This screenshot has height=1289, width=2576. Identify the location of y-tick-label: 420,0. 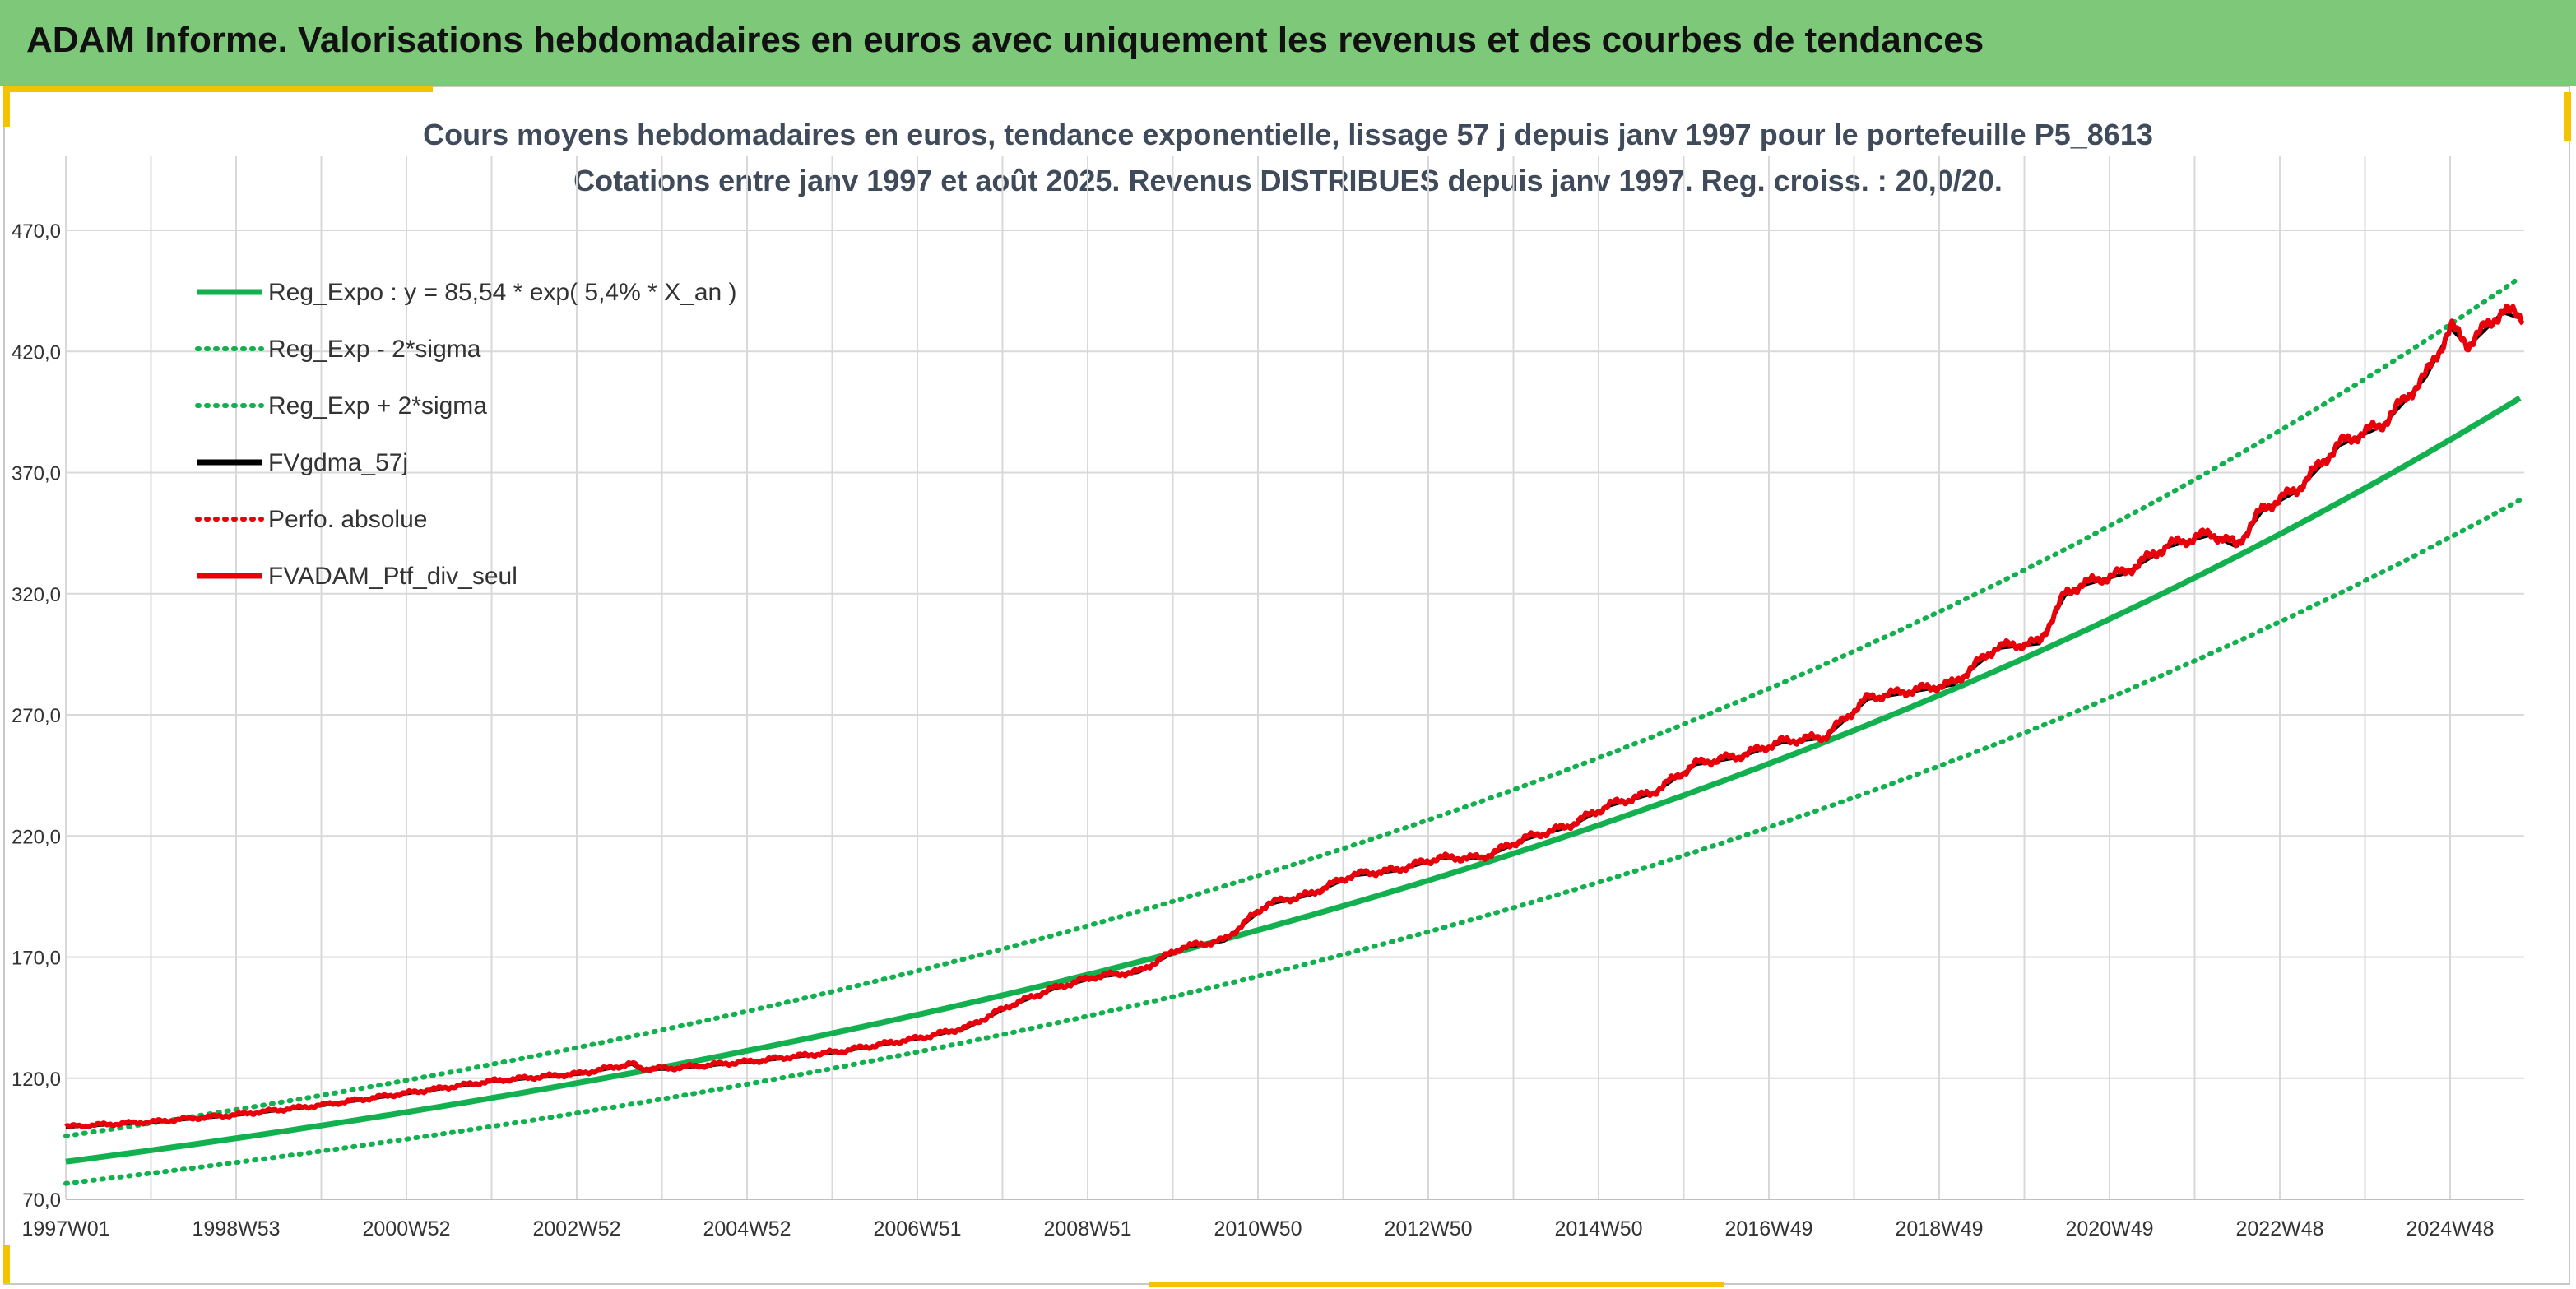
(36, 352).